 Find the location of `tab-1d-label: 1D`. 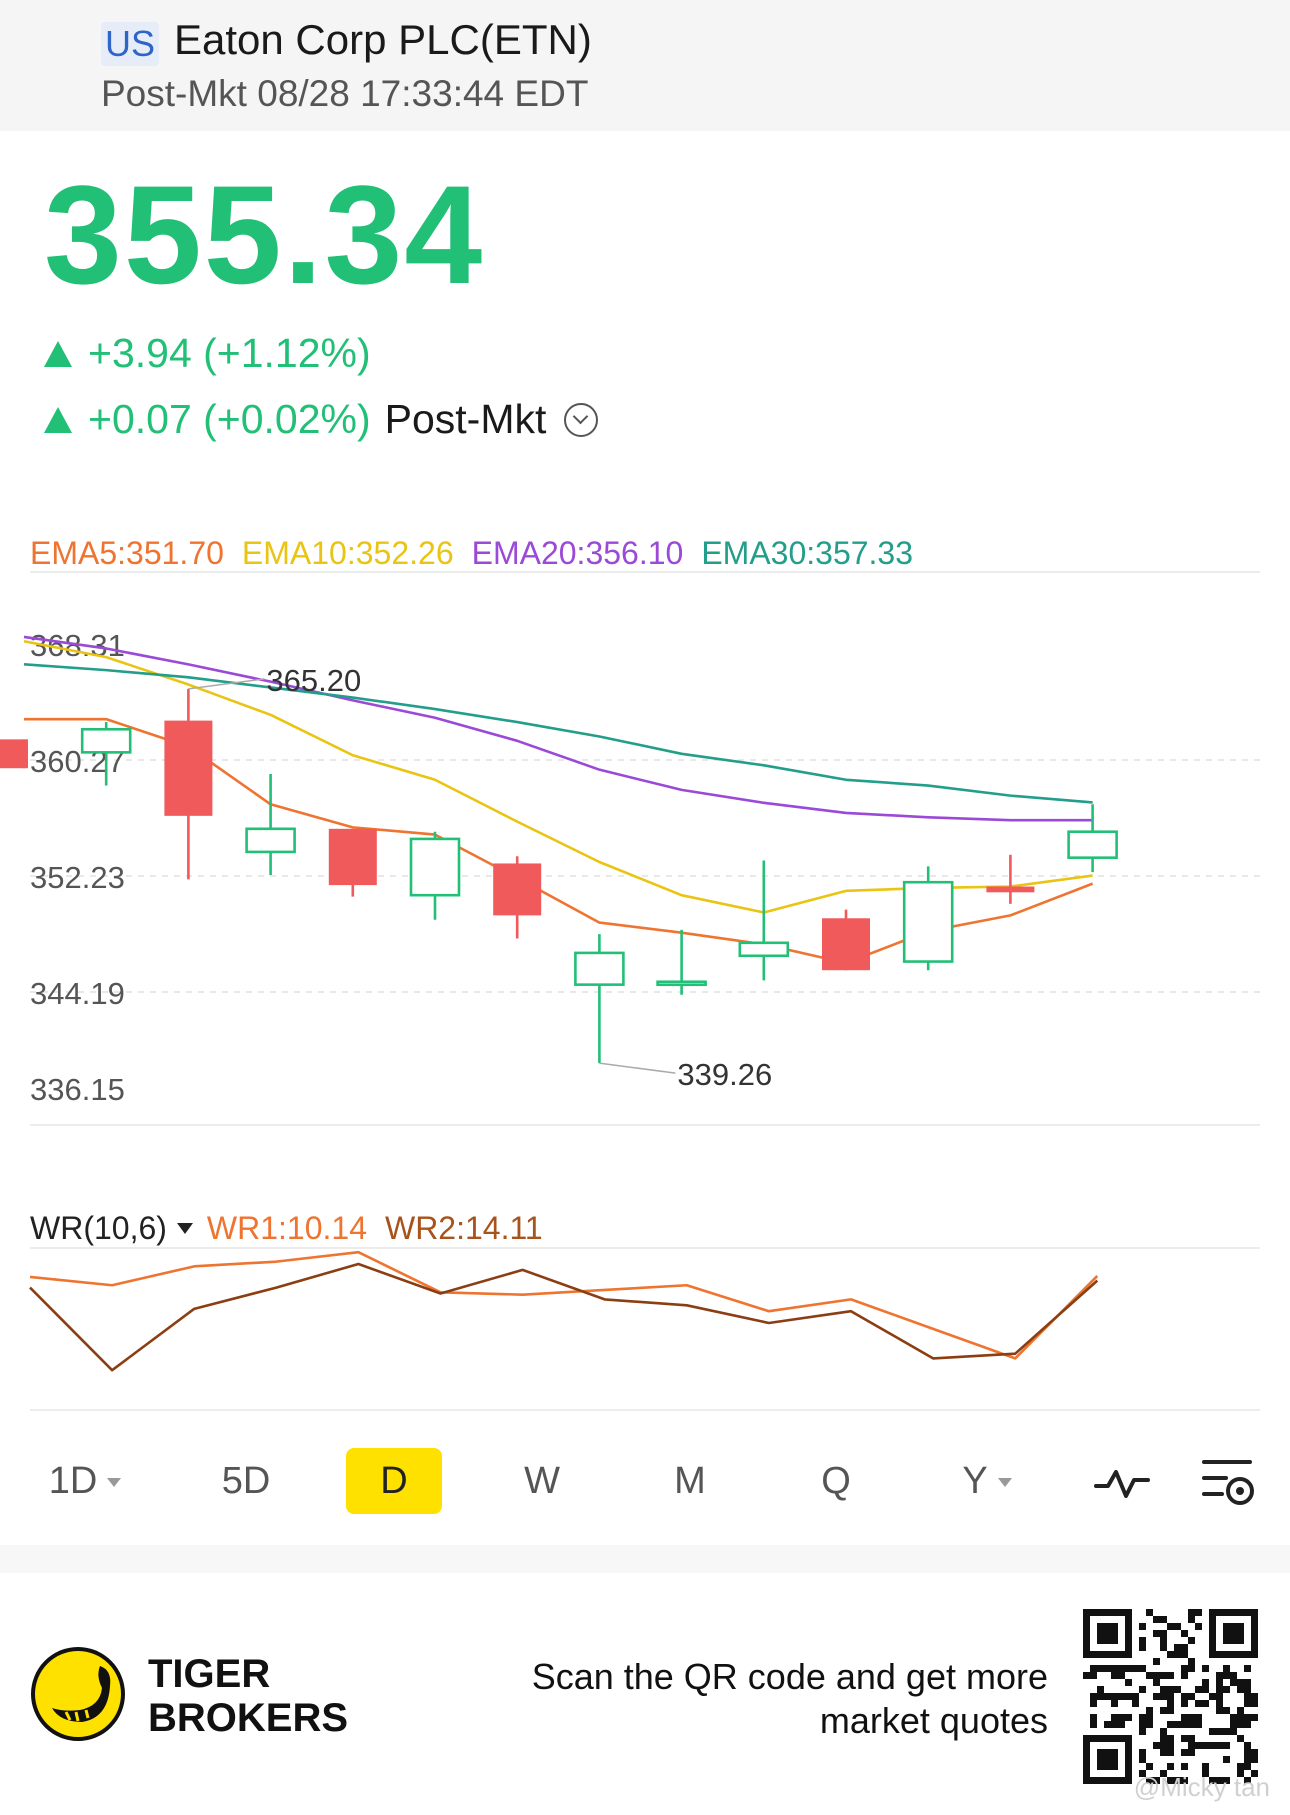

tab-1d-label: 1D is located at coordinates (73, 1481).